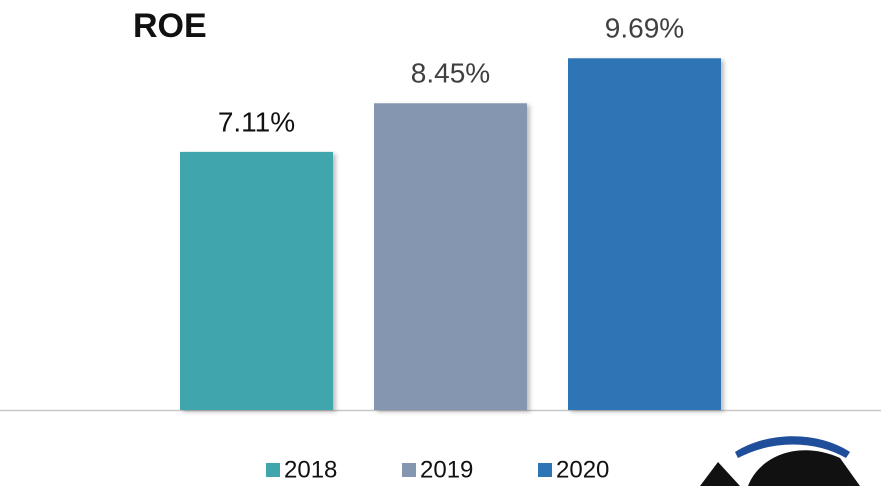 This screenshot has width=881, height=486. Describe the element at coordinates (582, 469) in the screenshot. I see `legend-label: 2020` at that location.